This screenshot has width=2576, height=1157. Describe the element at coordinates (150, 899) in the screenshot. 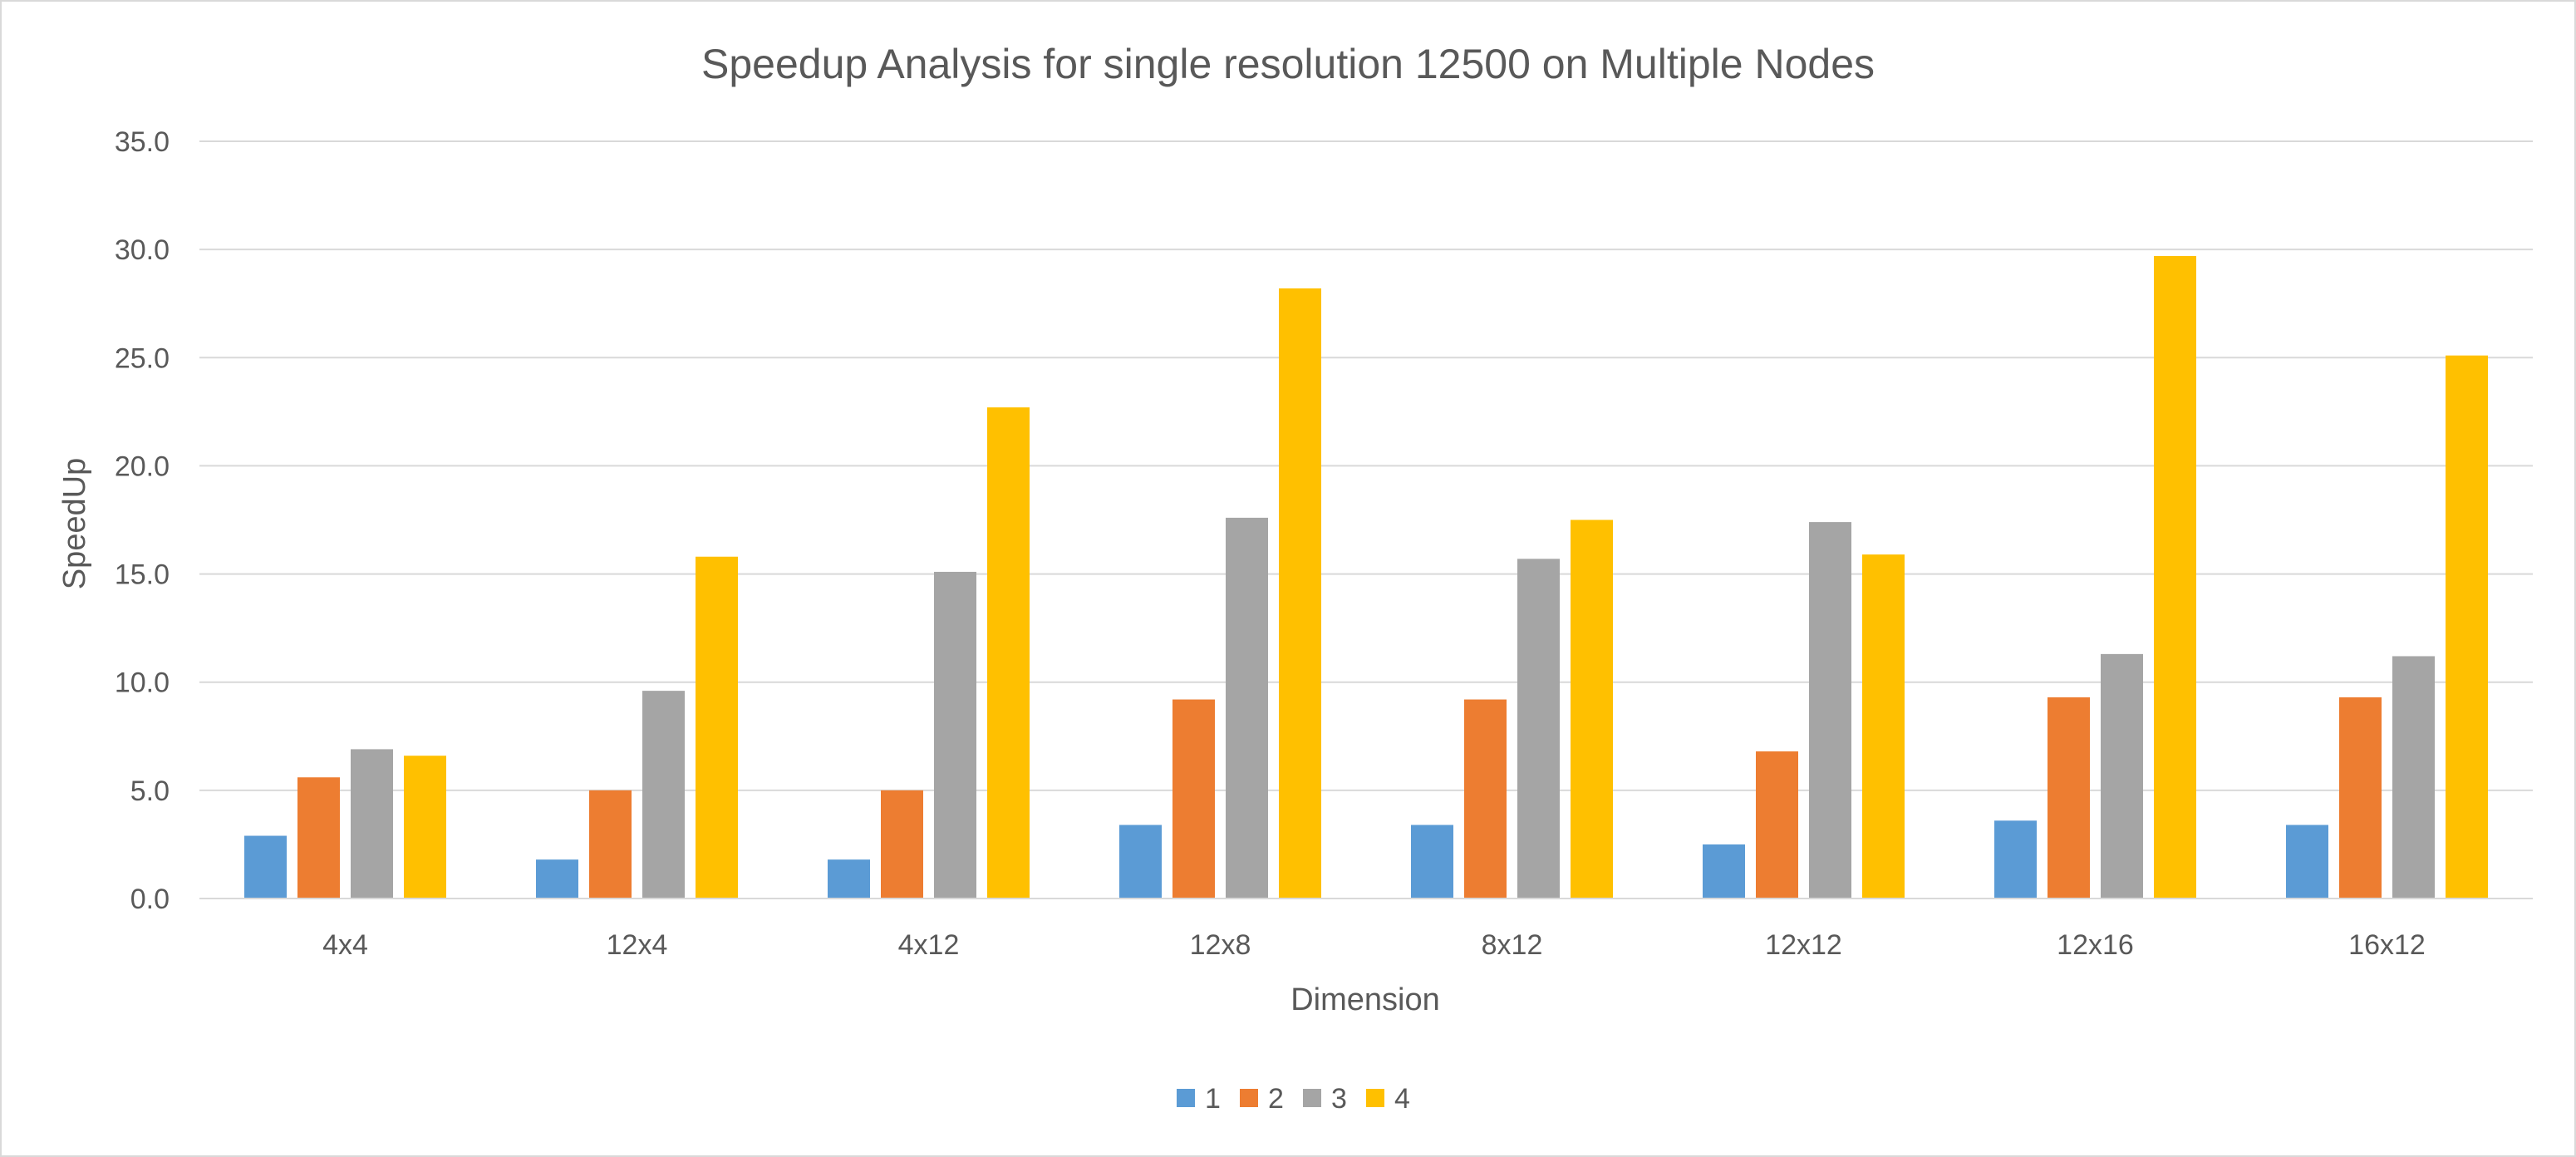

I see `y-tick-label: 0.0` at that location.